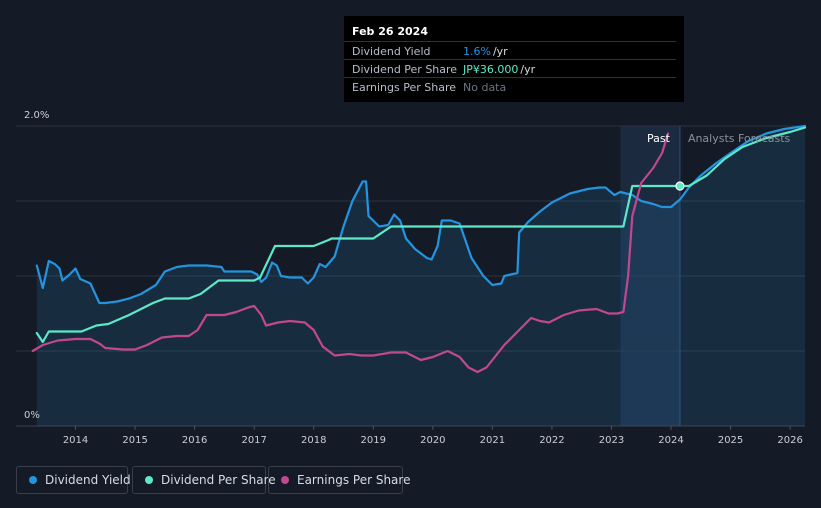 The image size is (821, 508). I want to click on forecast-label: Analysts Forecasts, so click(739, 138).